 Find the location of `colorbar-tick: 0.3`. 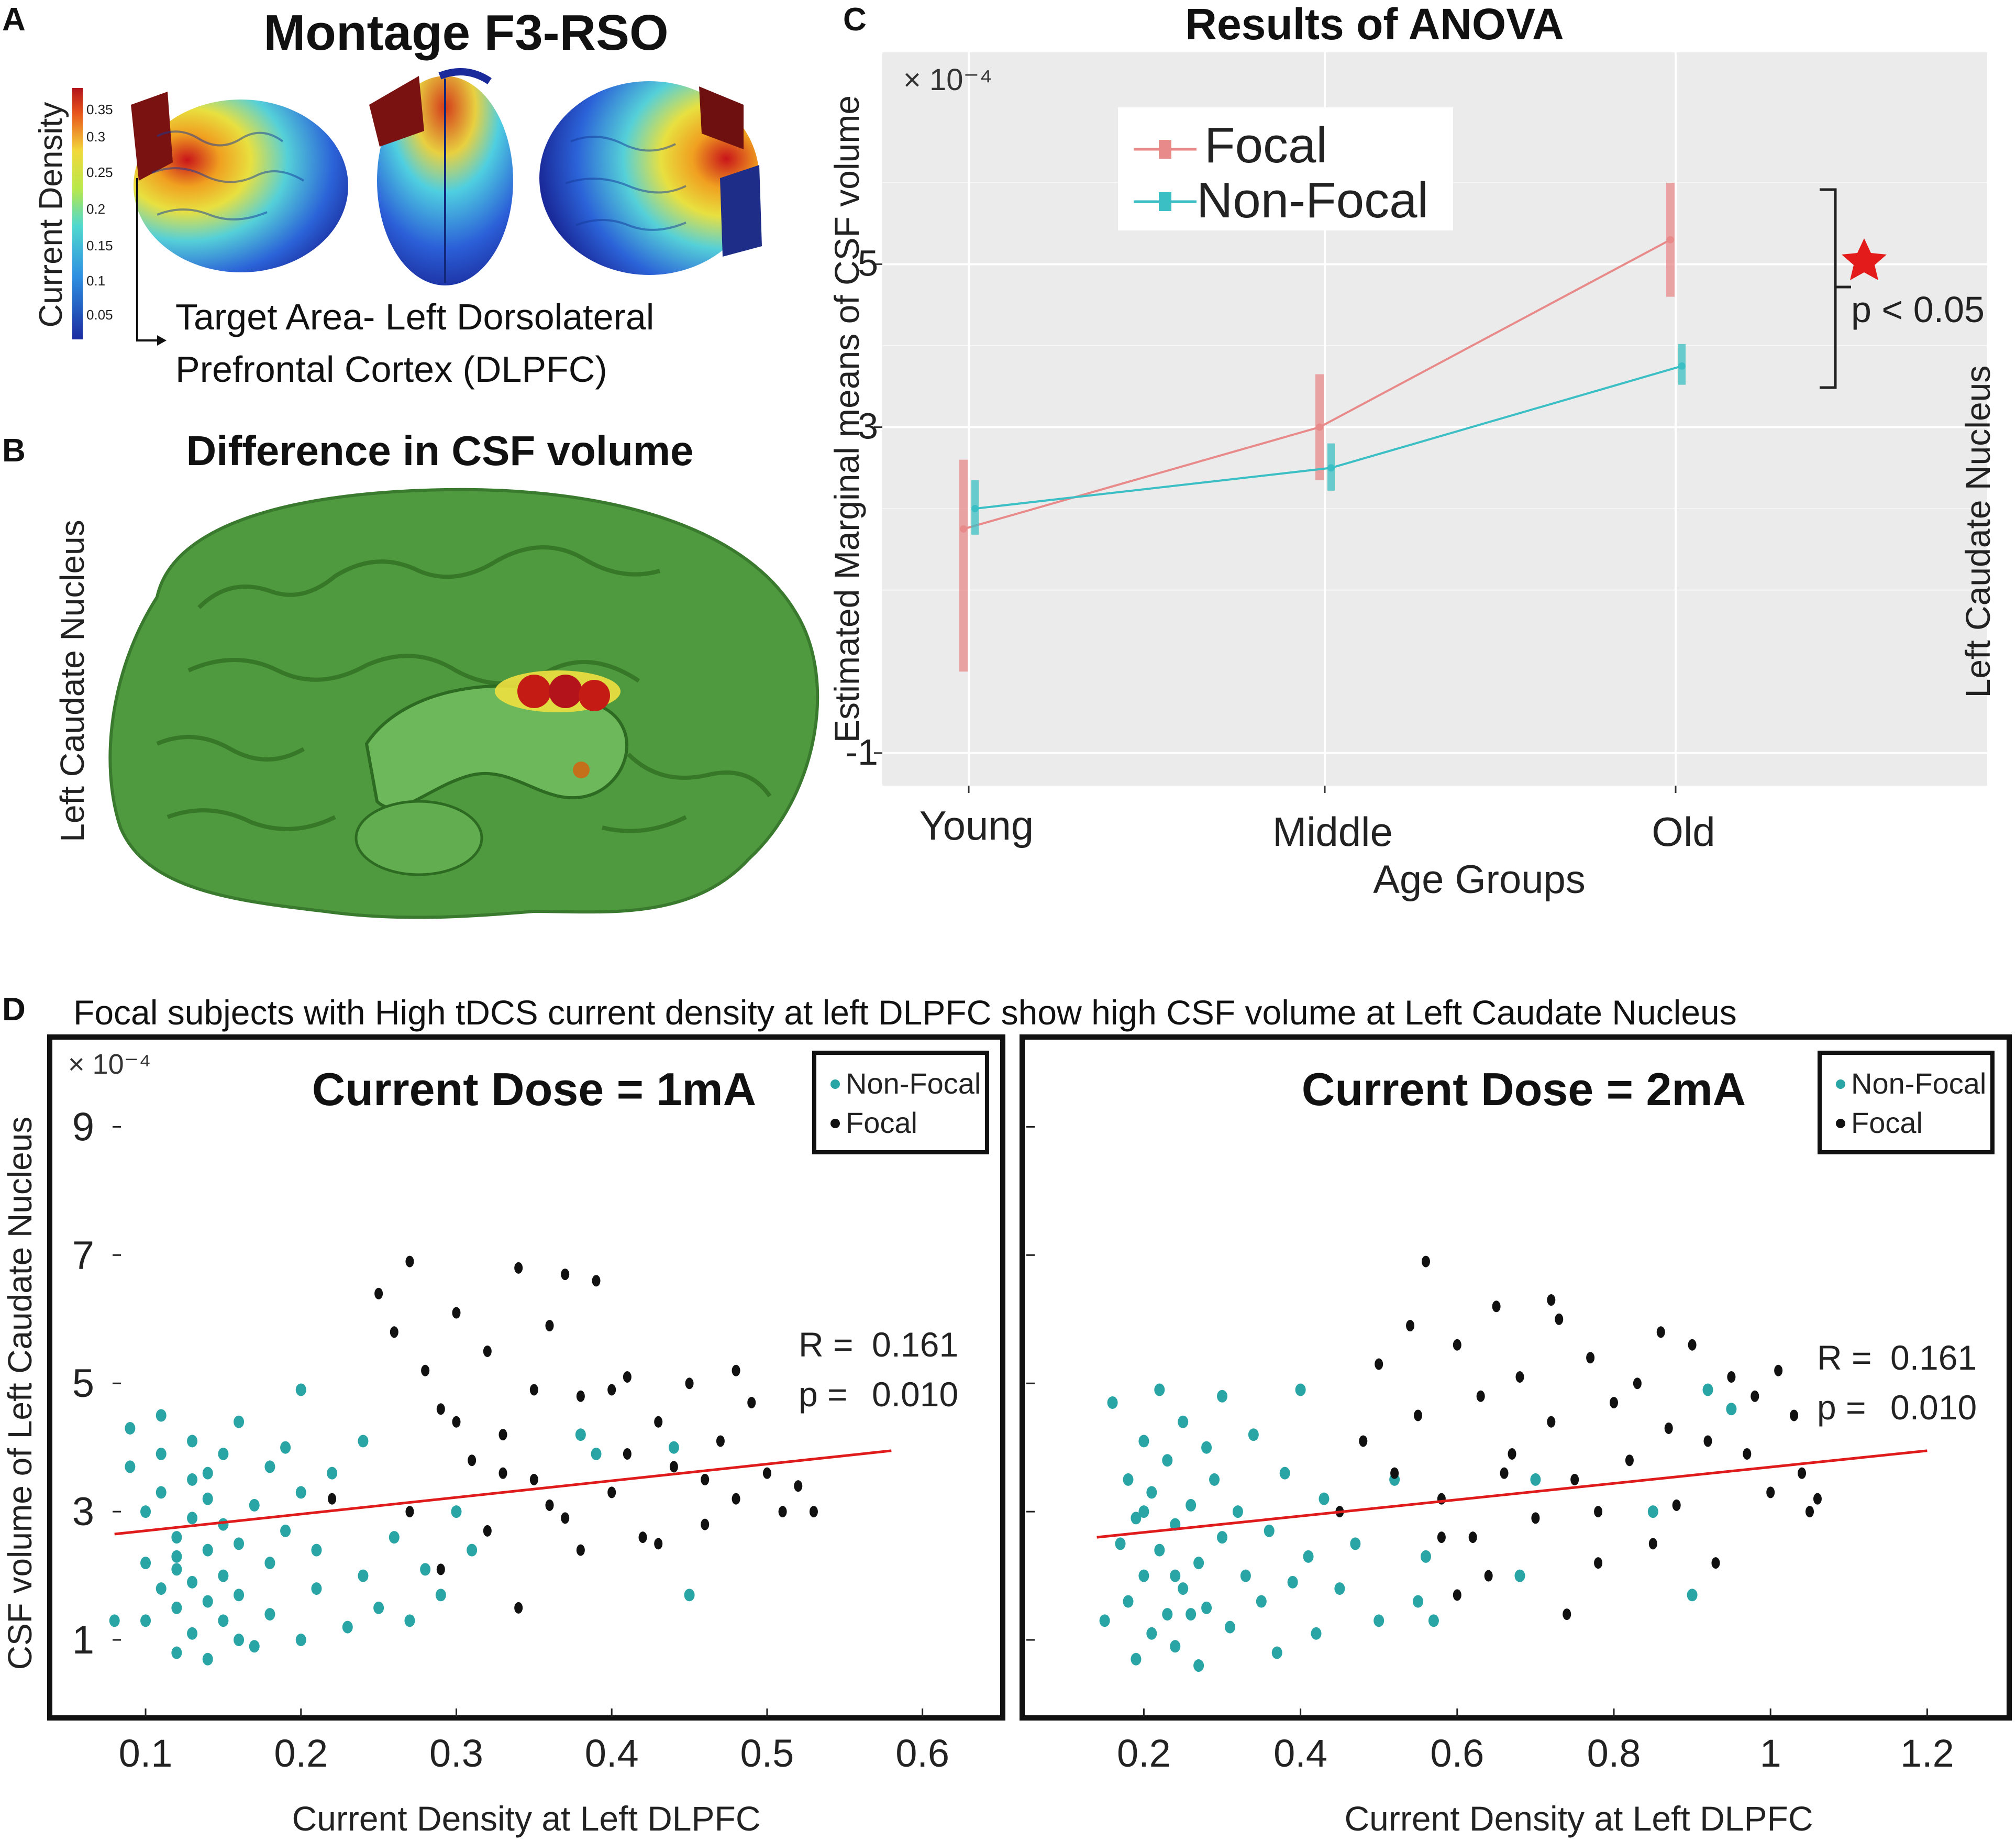

colorbar-tick: 0.3 is located at coordinates (96, 137).